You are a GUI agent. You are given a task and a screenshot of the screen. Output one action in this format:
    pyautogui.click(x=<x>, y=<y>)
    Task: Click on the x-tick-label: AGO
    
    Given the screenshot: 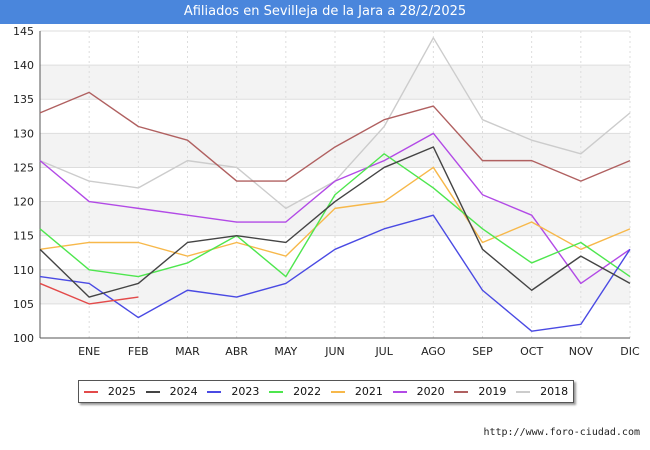 What is the action you would take?
    pyautogui.click(x=433, y=351)
    